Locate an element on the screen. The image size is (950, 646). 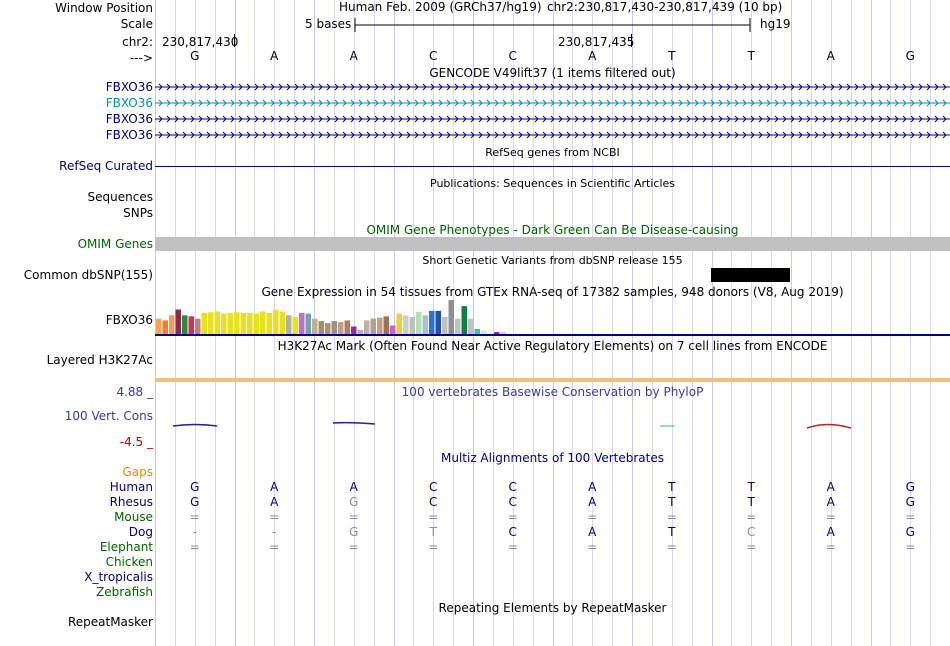
species-label: Elephant is located at coordinates (126, 547).